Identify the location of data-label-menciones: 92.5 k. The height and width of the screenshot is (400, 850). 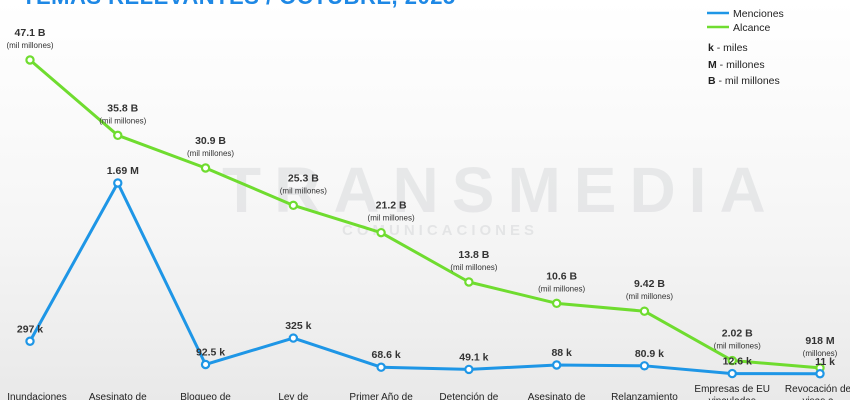
(210, 352).